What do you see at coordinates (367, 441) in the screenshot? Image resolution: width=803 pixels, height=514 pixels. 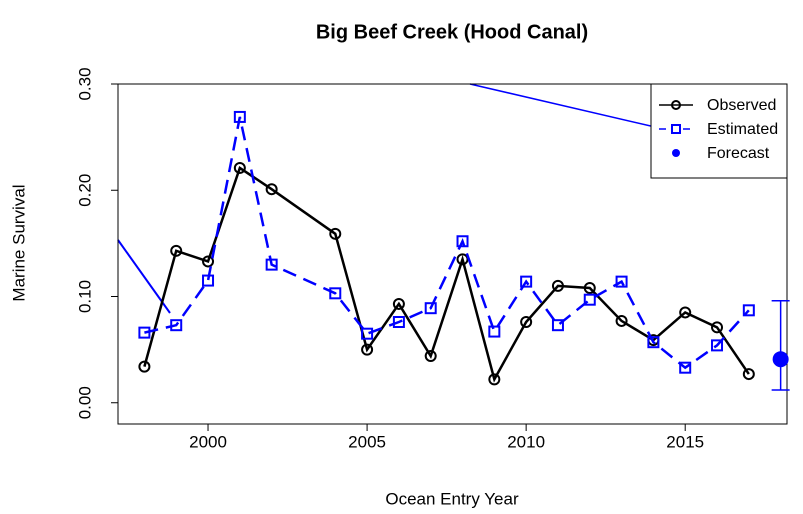 I see `x-tick-label: 2005` at bounding box center [367, 441].